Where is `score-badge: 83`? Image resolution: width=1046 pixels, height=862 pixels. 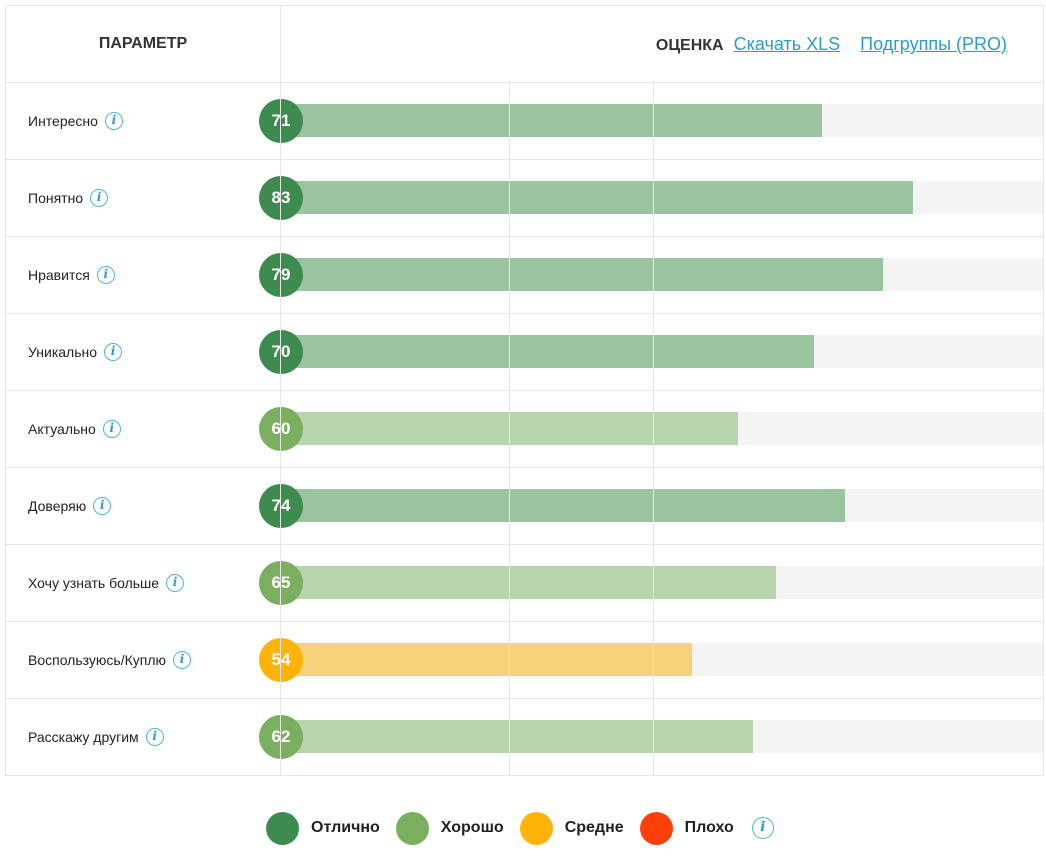
score-badge: 83 is located at coordinates (281, 198).